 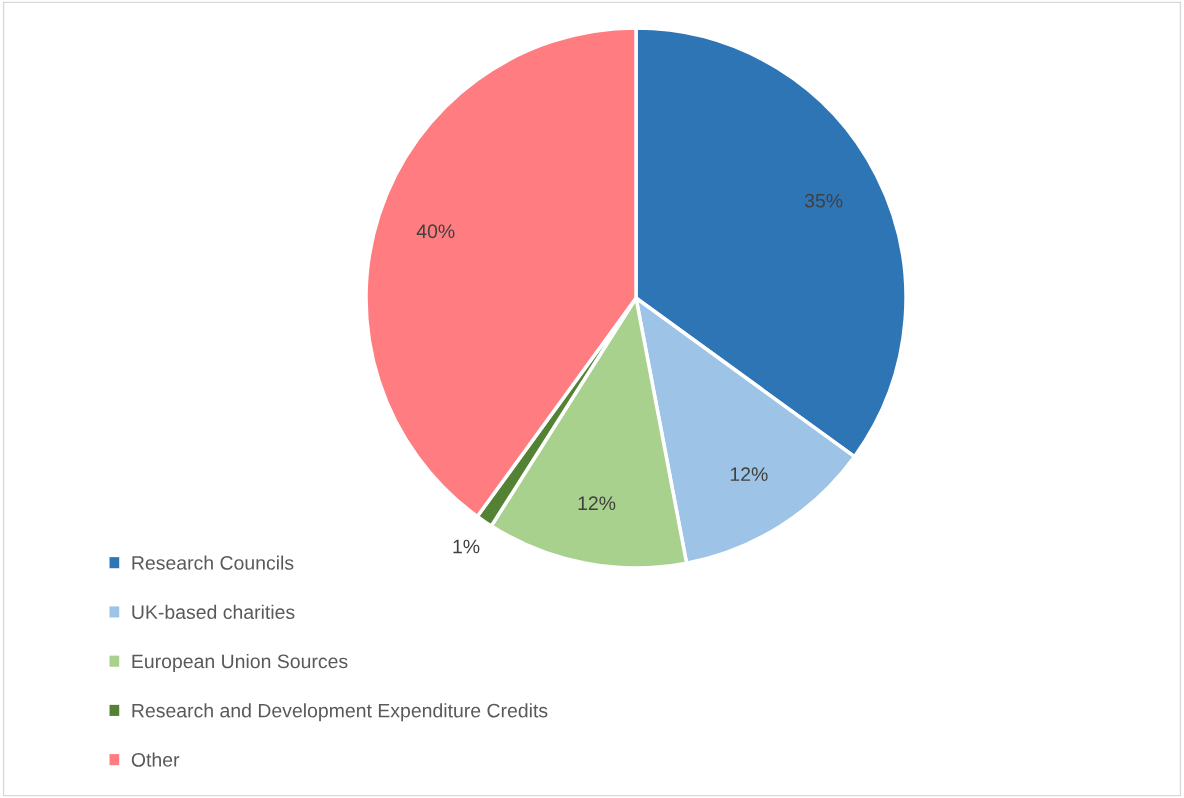 I want to click on data-label: 40%, so click(x=435, y=231).